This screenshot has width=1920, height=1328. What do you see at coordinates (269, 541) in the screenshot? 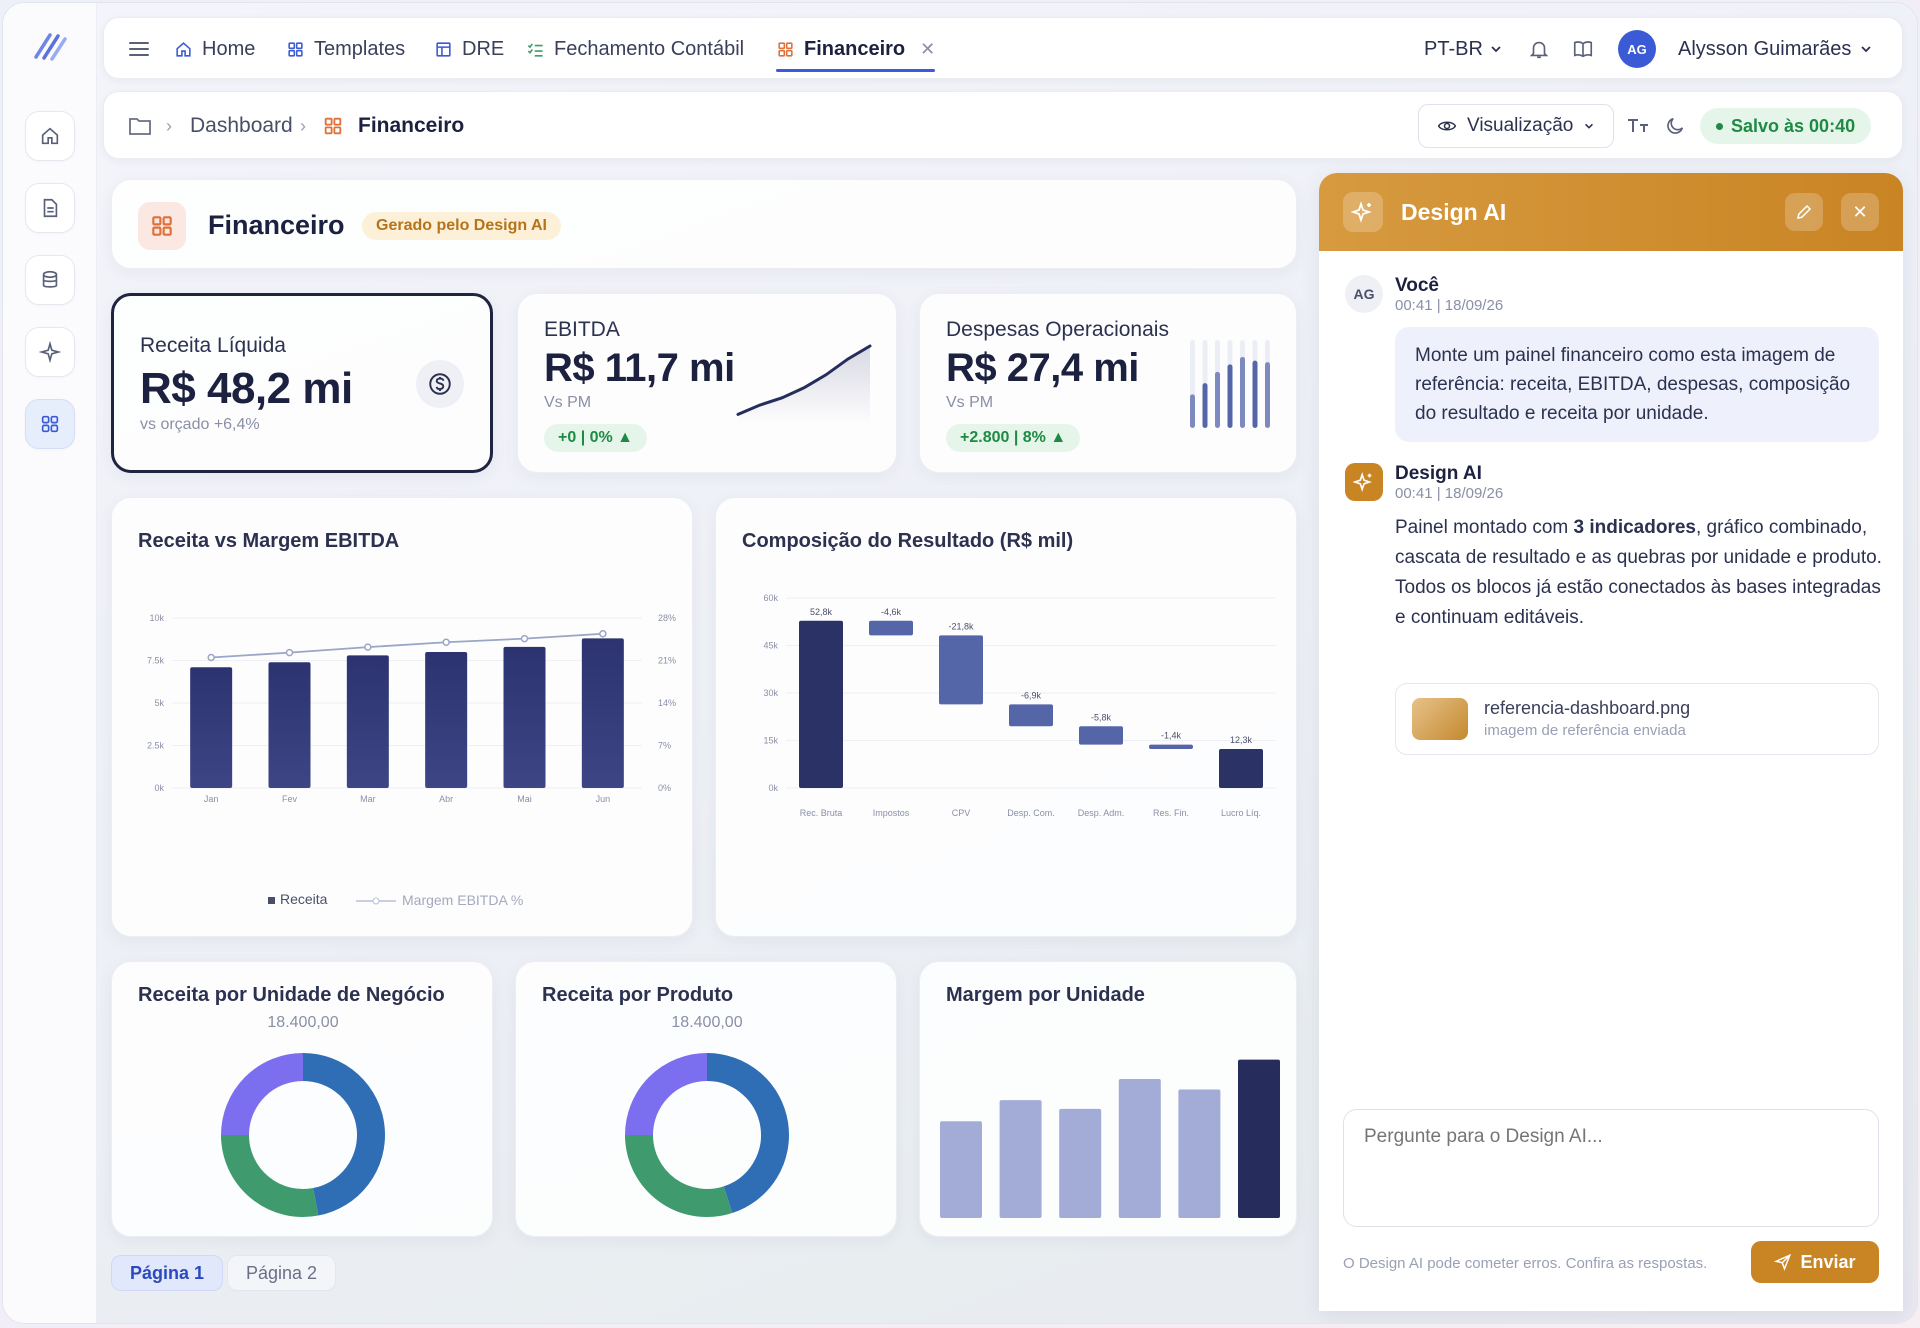
I see `chart-title: Receita vs Margem EBITDA` at bounding box center [269, 541].